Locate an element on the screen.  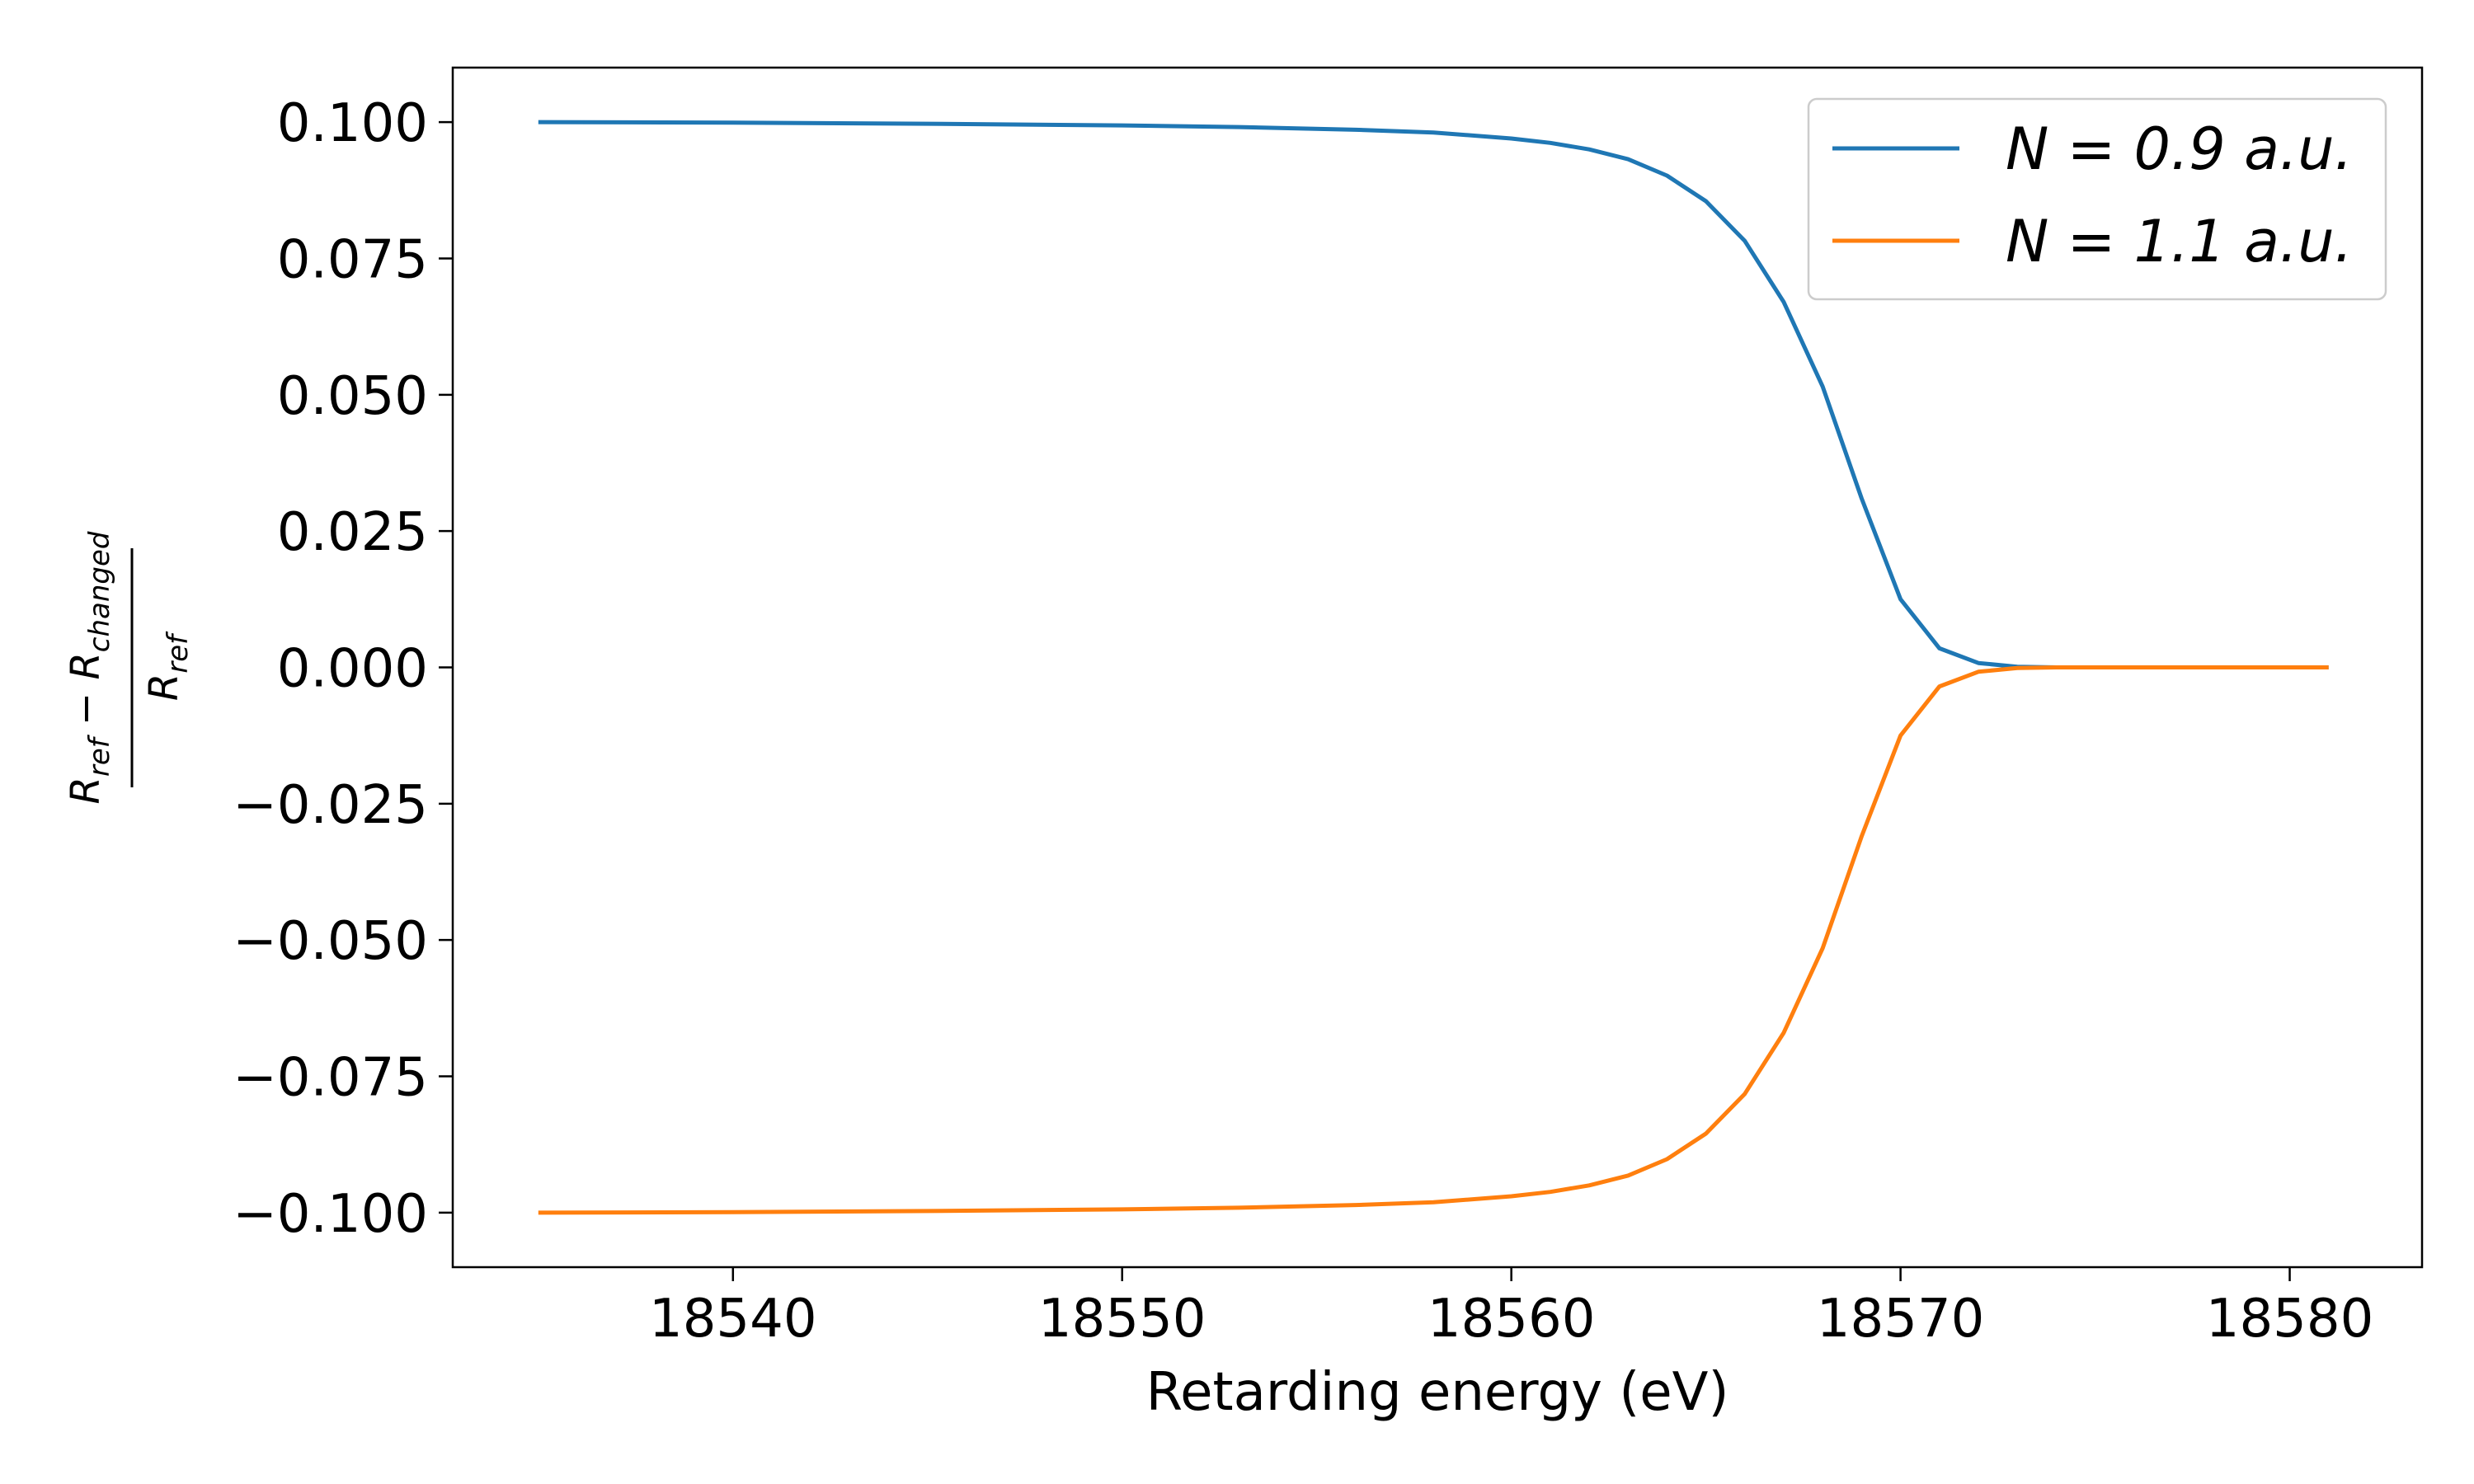
y-axis-label-denominator: Rref is located at coordinates (168, 666).